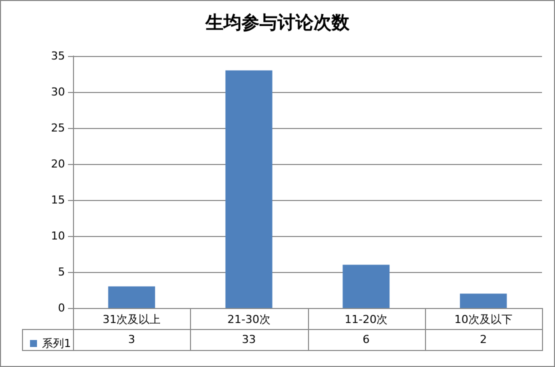  What do you see at coordinates (483, 319) in the screenshot?
I see `x-tick-label: 10次及以下` at bounding box center [483, 319].